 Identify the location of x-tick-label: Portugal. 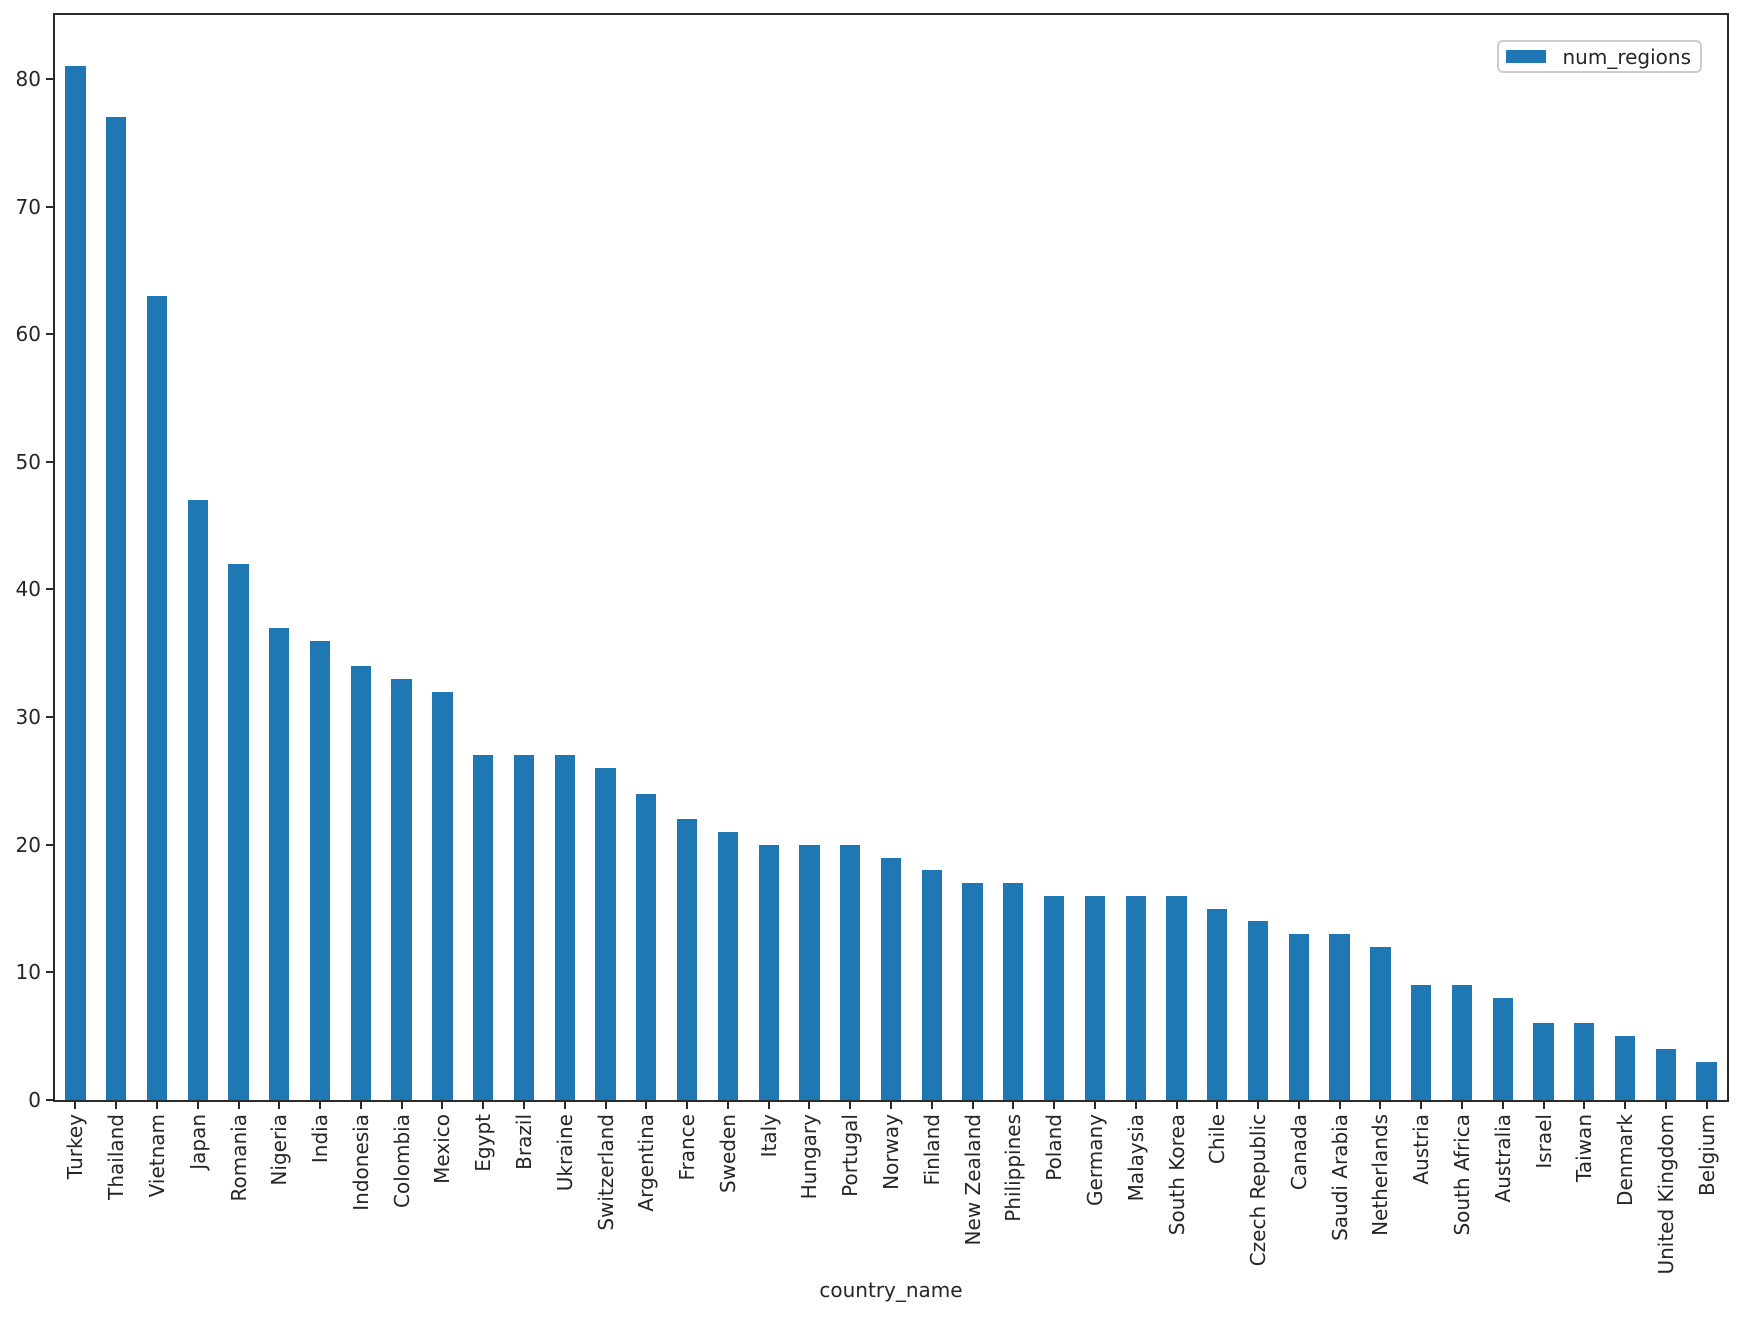
(850, 1155).